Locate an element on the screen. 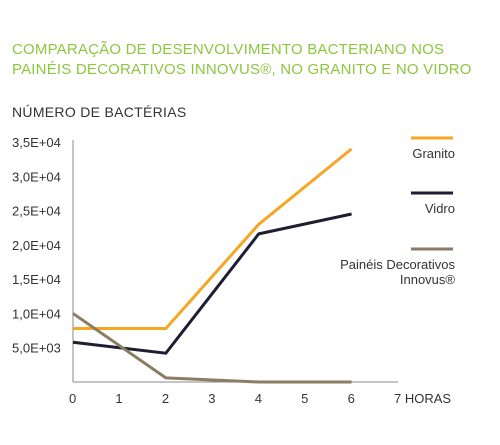  y-tick-label: 3,5E+04 is located at coordinates (36, 142).